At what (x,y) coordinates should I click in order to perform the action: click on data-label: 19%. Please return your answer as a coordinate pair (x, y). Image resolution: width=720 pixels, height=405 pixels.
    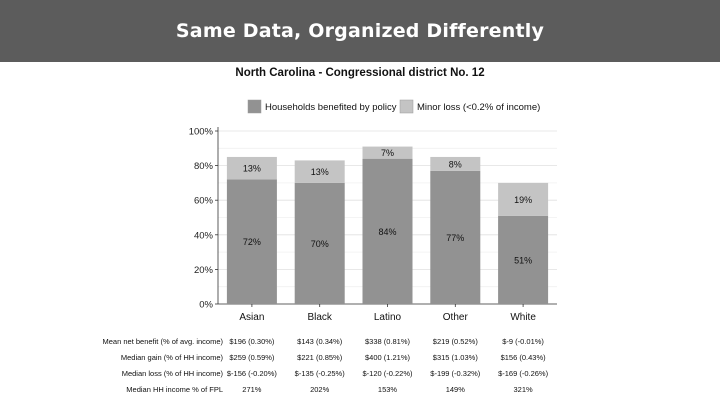
    Looking at the image, I should click on (523, 200).